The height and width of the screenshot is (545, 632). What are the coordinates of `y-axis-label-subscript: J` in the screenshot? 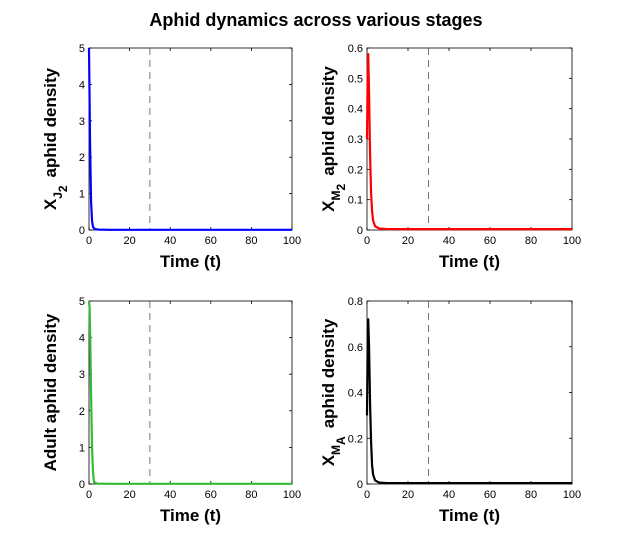 It's located at (58, 195).